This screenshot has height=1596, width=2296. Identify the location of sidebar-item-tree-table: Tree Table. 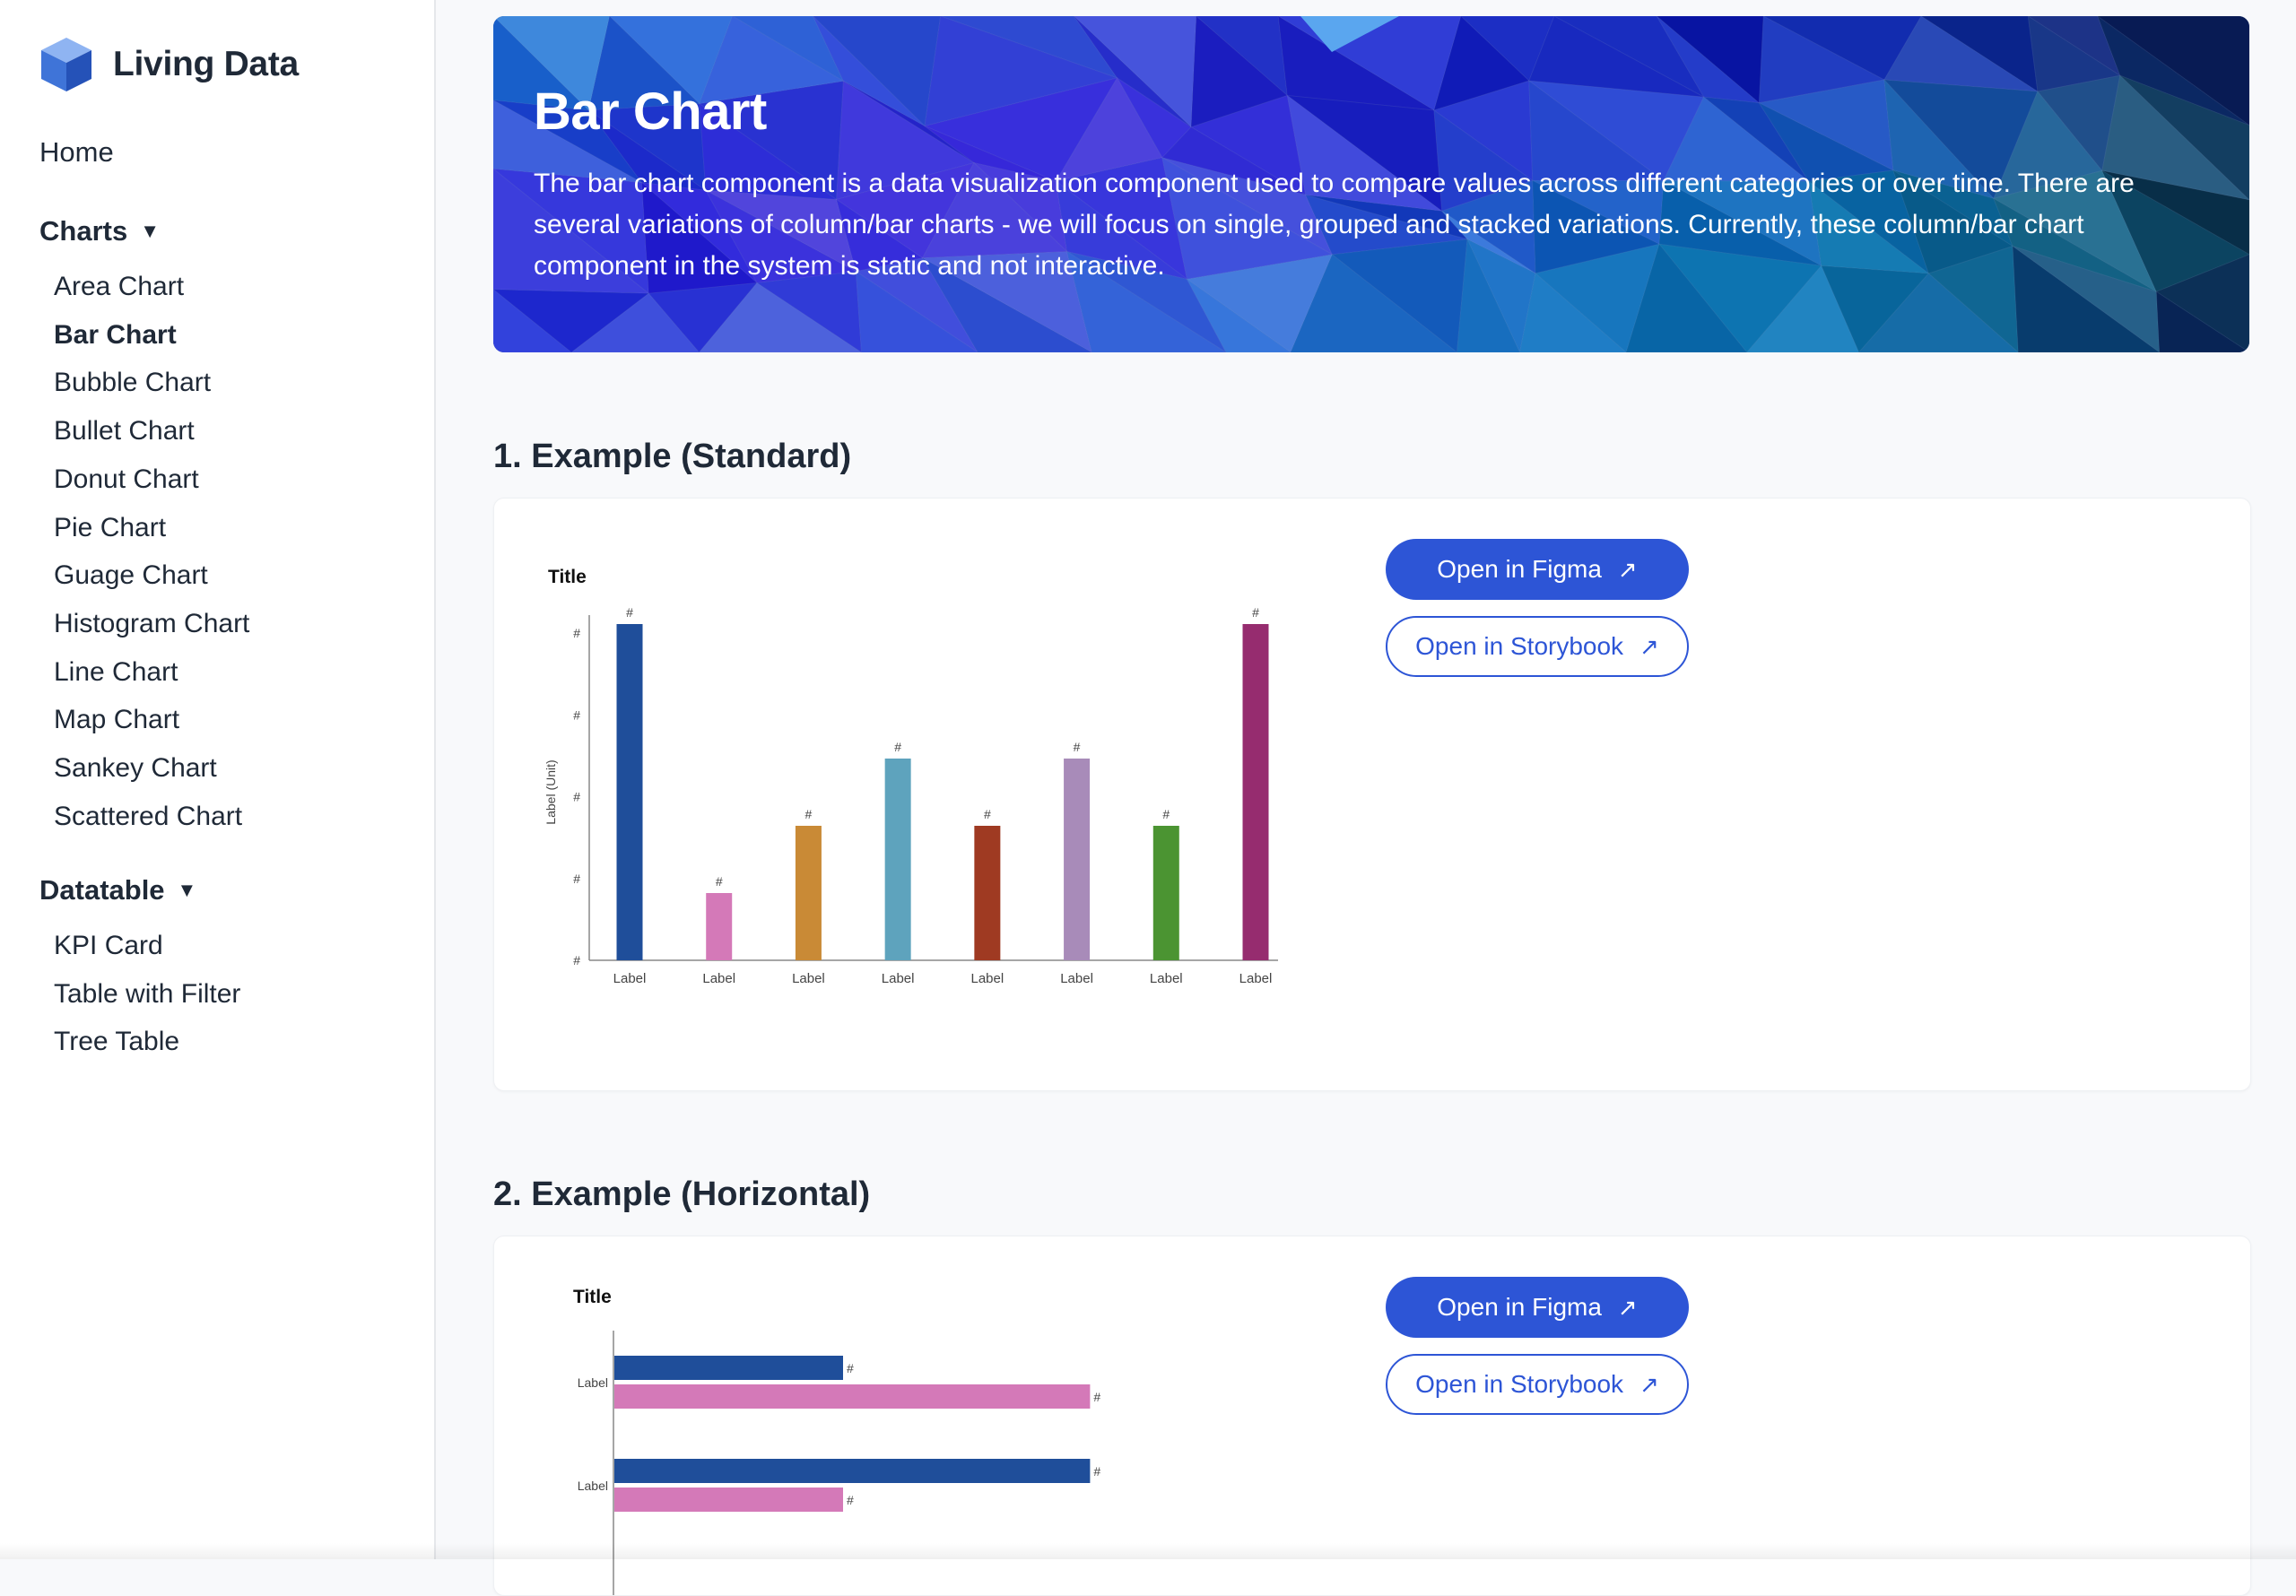
(117, 1042).